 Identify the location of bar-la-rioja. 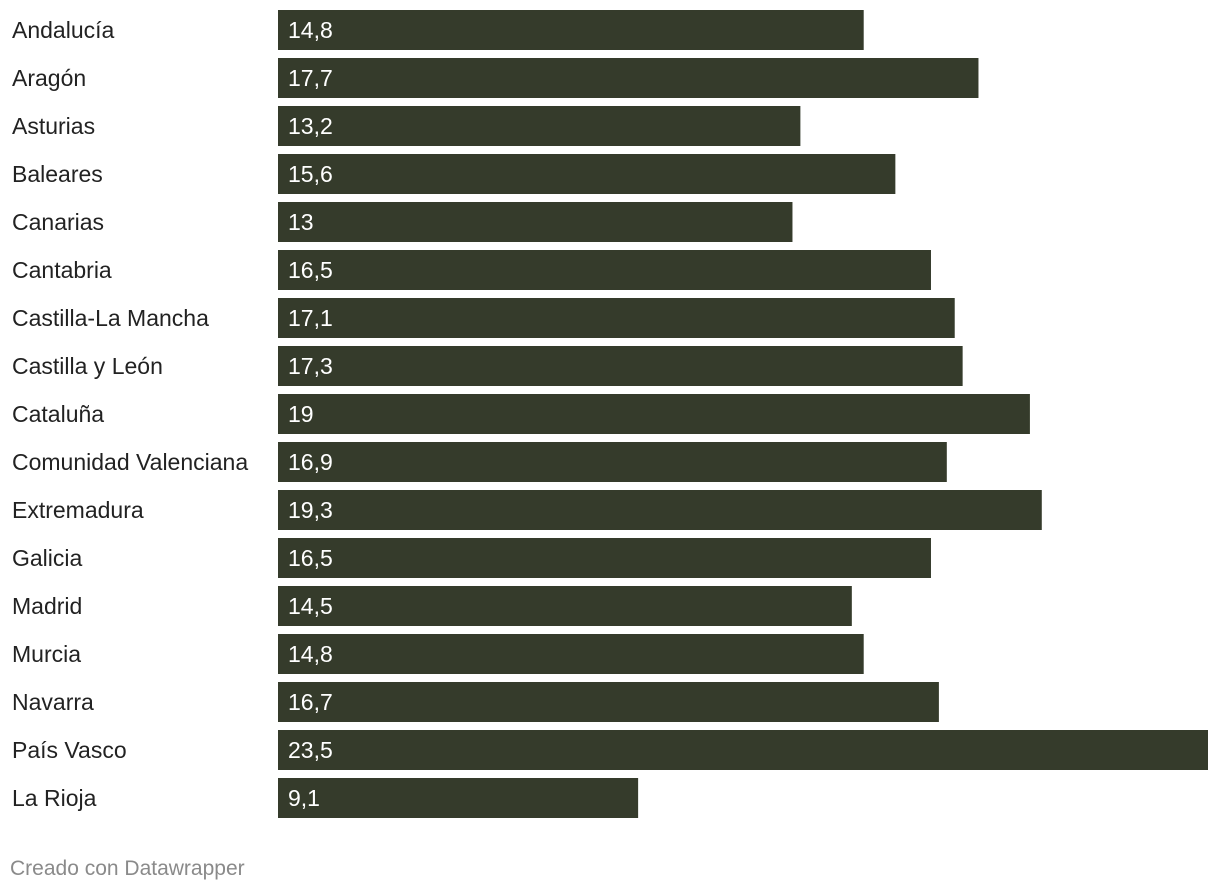
(458, 798).